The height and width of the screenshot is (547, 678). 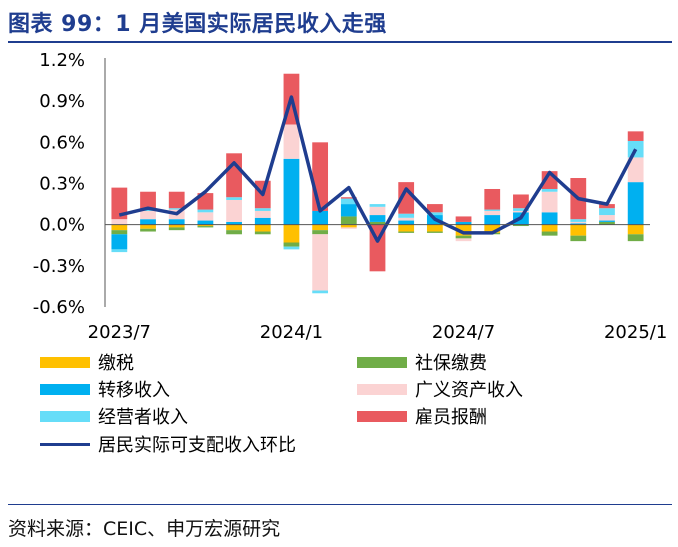 What do you see at coordinates (635, 332) in the screenshot?
I see `x-tick-label: 2025/1` at bounding box center [635, 332].